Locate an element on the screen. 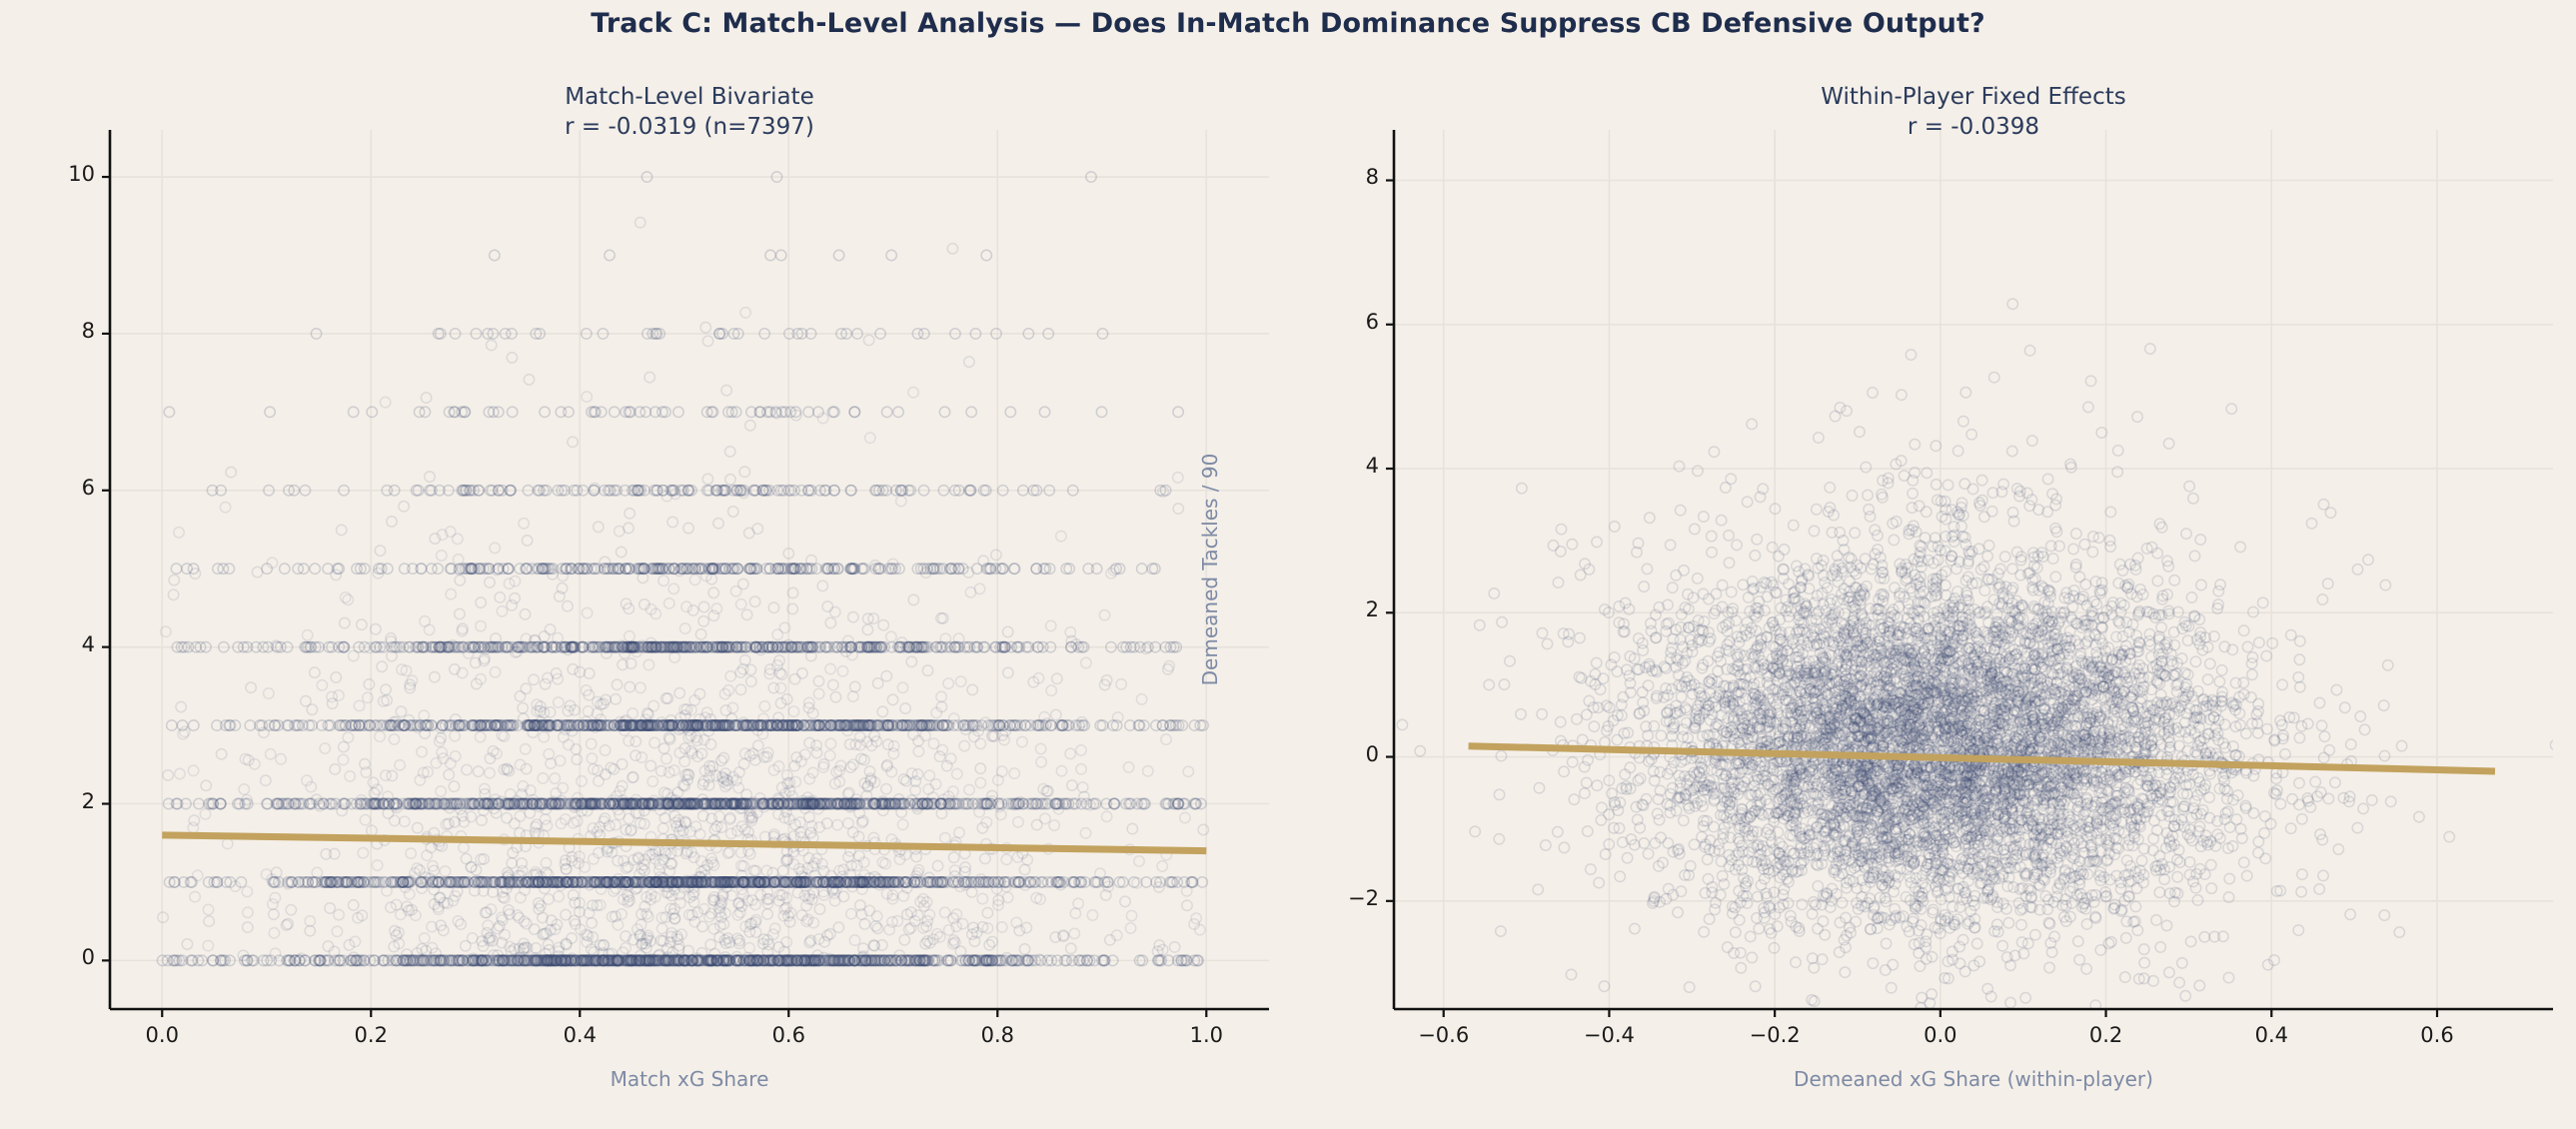  x-axis-label: Match xG Share is located at coordinates (689, 1079).